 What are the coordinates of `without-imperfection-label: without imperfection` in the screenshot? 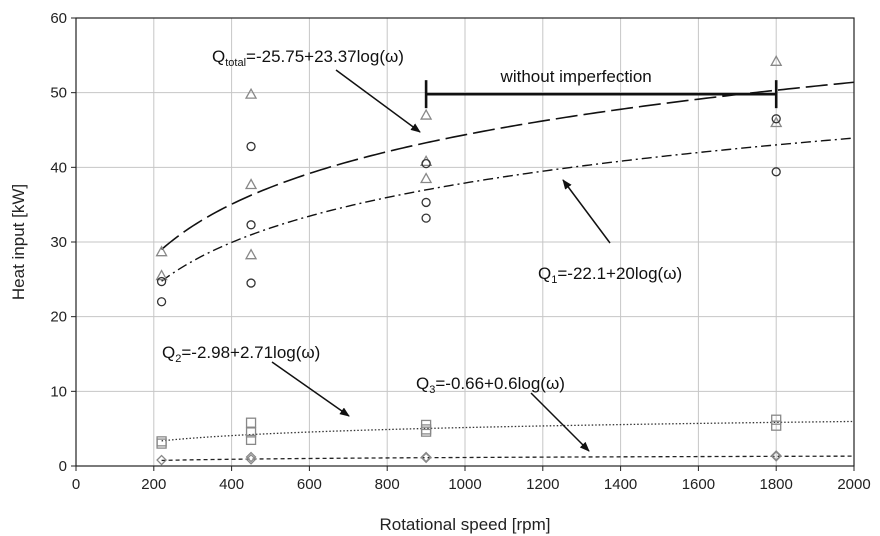 It's located at (576, 76).